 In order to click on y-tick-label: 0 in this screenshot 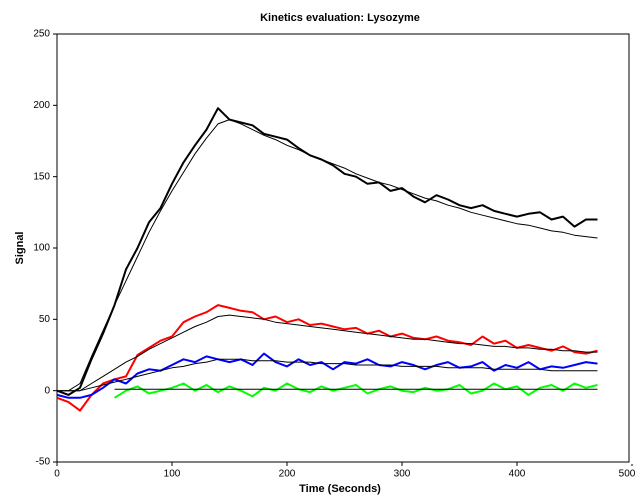, I will do `click(47, 390)`.